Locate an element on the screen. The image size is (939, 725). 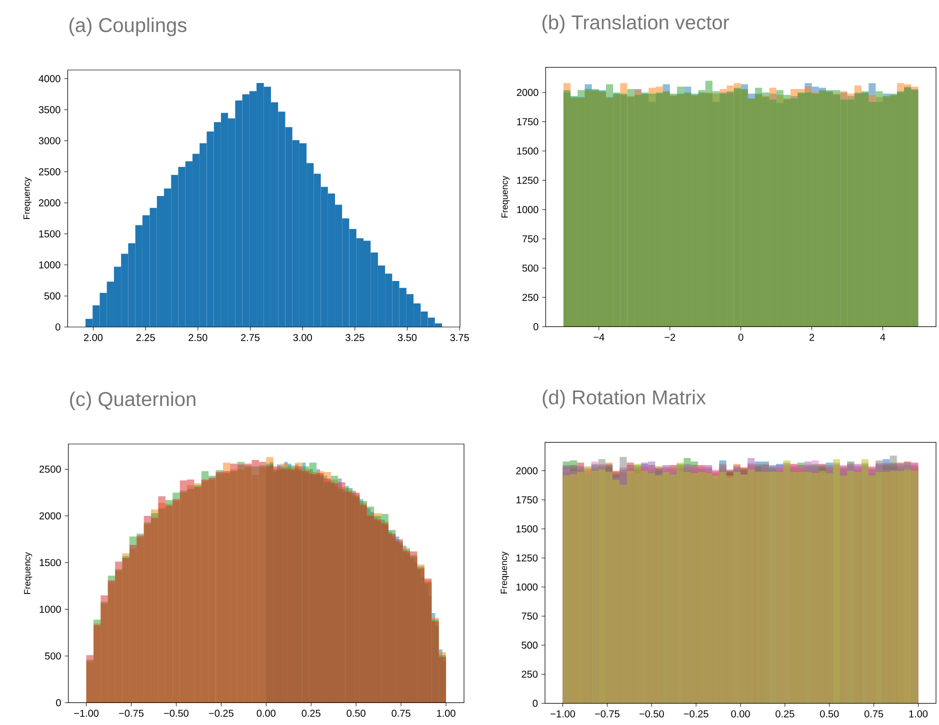
chart-title: (a) Couplings is located at coordinates (127, 27).